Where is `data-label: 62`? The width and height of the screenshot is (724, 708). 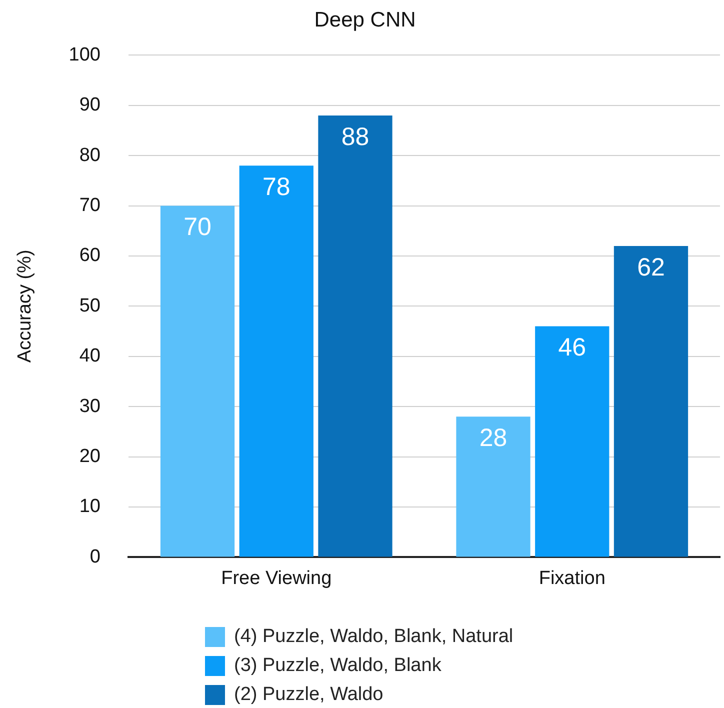
data-label: 62 is located at coordinates (651, 267).